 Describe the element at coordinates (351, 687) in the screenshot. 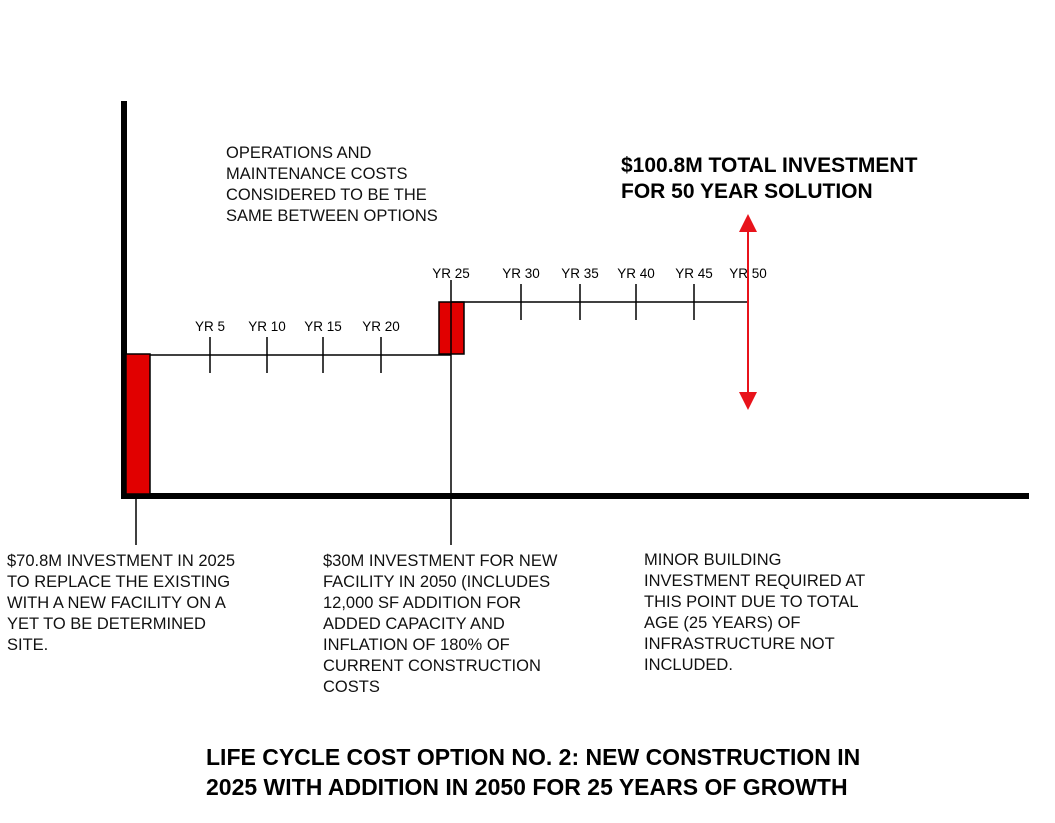

I see `investment-2050-line: COSTS` at that location.